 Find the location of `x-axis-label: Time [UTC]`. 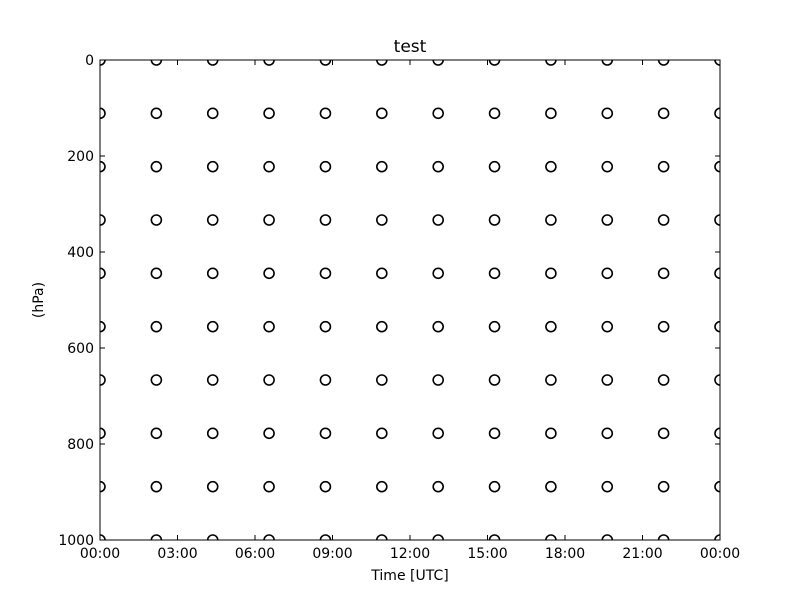

x-axis-label: Time [UTC] is located at coordinates (409, 576).